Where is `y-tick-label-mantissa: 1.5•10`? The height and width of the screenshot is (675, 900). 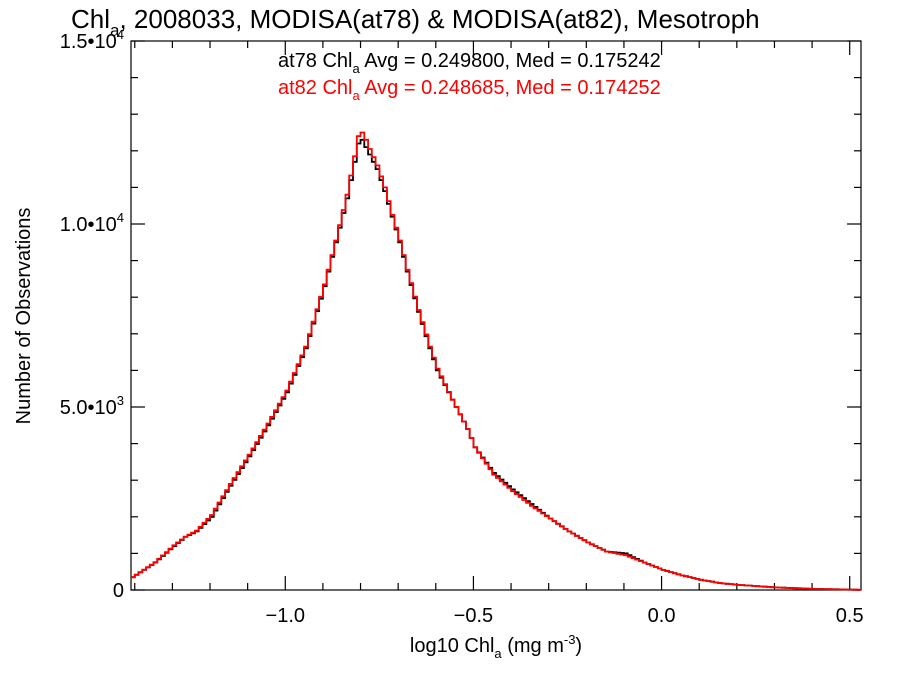
y-tick-label-mantissa: 1.5•10 is located at coordinates (88, 42).